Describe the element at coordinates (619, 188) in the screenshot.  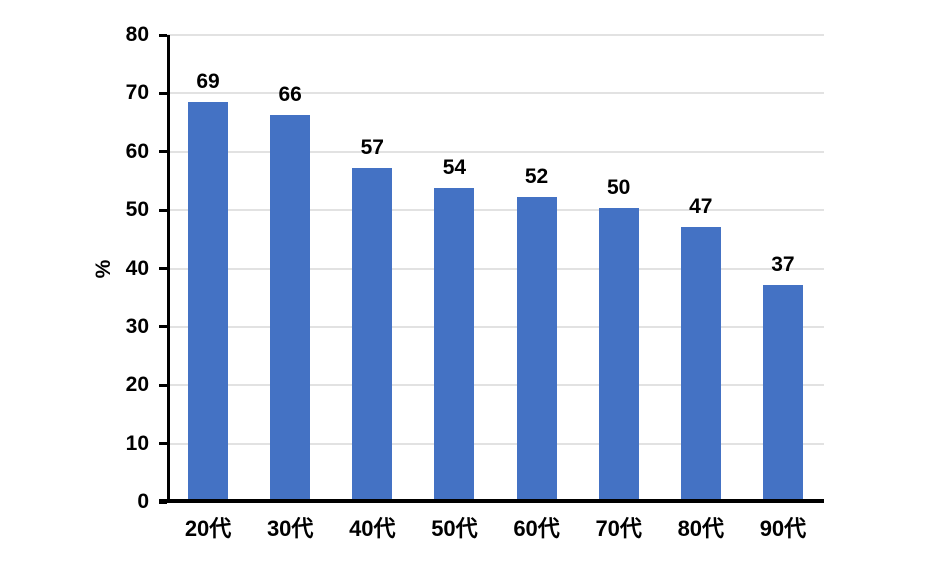
I see `bar-value-label: 50` at that location.